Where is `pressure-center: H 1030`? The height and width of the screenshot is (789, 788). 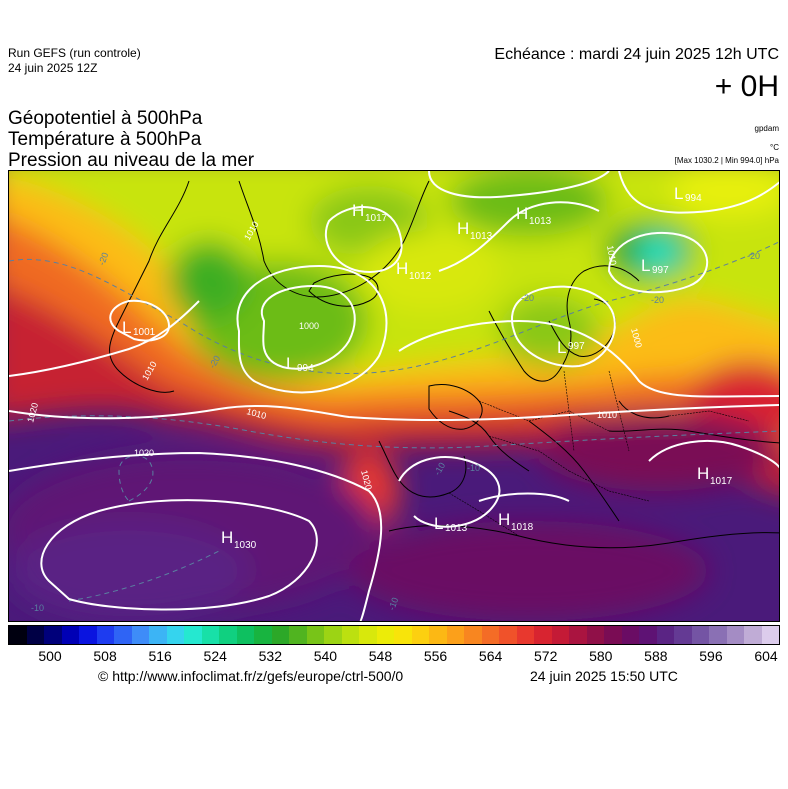 pressure-center: H 1030 is located at coordinates (239, 539).